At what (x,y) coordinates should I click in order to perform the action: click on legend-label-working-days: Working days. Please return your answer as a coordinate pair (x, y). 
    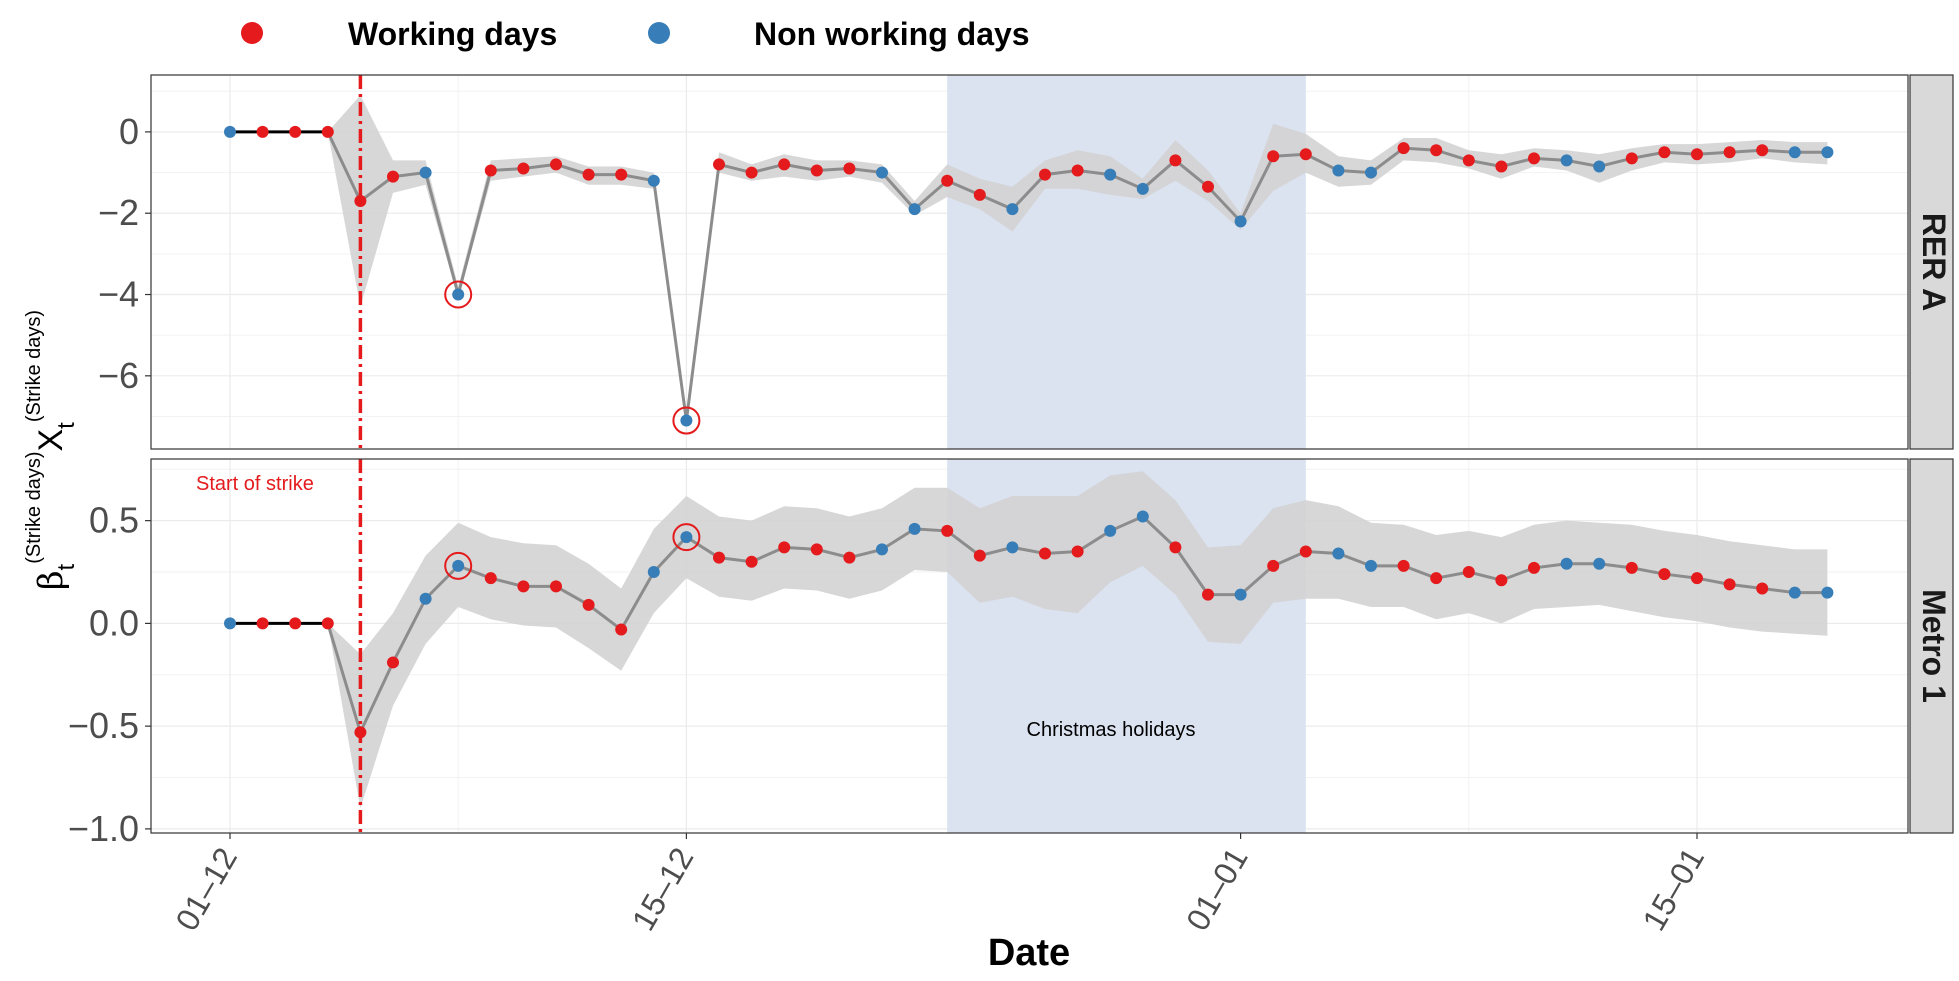
    Looking at the image, I should click on (452, 34).